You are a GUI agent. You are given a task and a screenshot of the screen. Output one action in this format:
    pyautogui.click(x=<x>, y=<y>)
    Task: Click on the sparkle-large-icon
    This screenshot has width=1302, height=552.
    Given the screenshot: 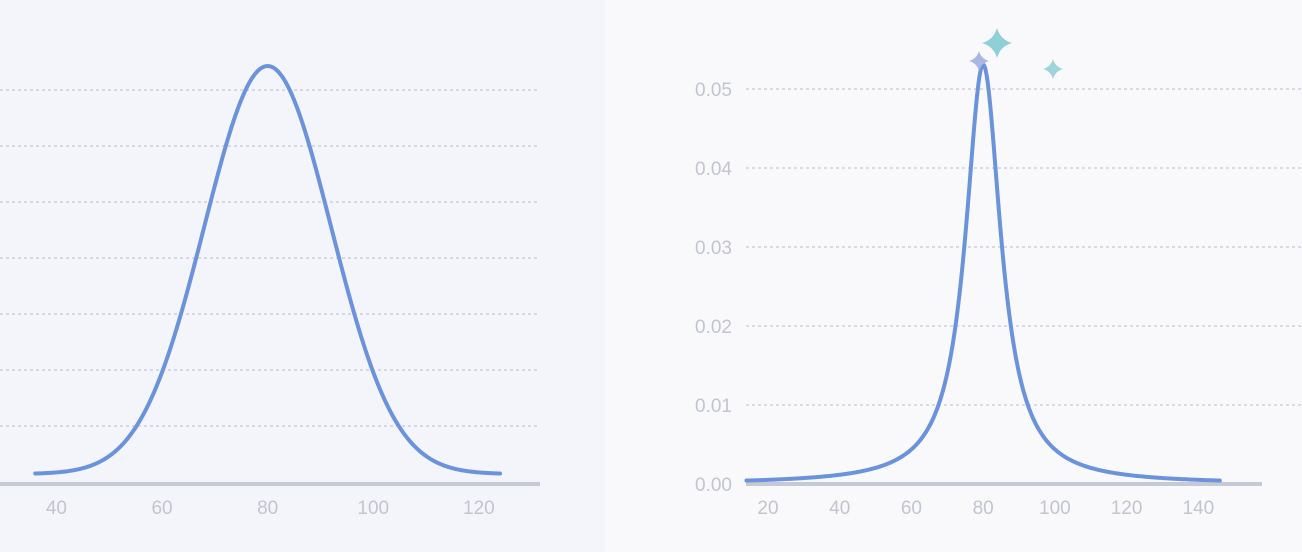 What is the action you would take?
    pyautogui.click(x=997, y=43)
    